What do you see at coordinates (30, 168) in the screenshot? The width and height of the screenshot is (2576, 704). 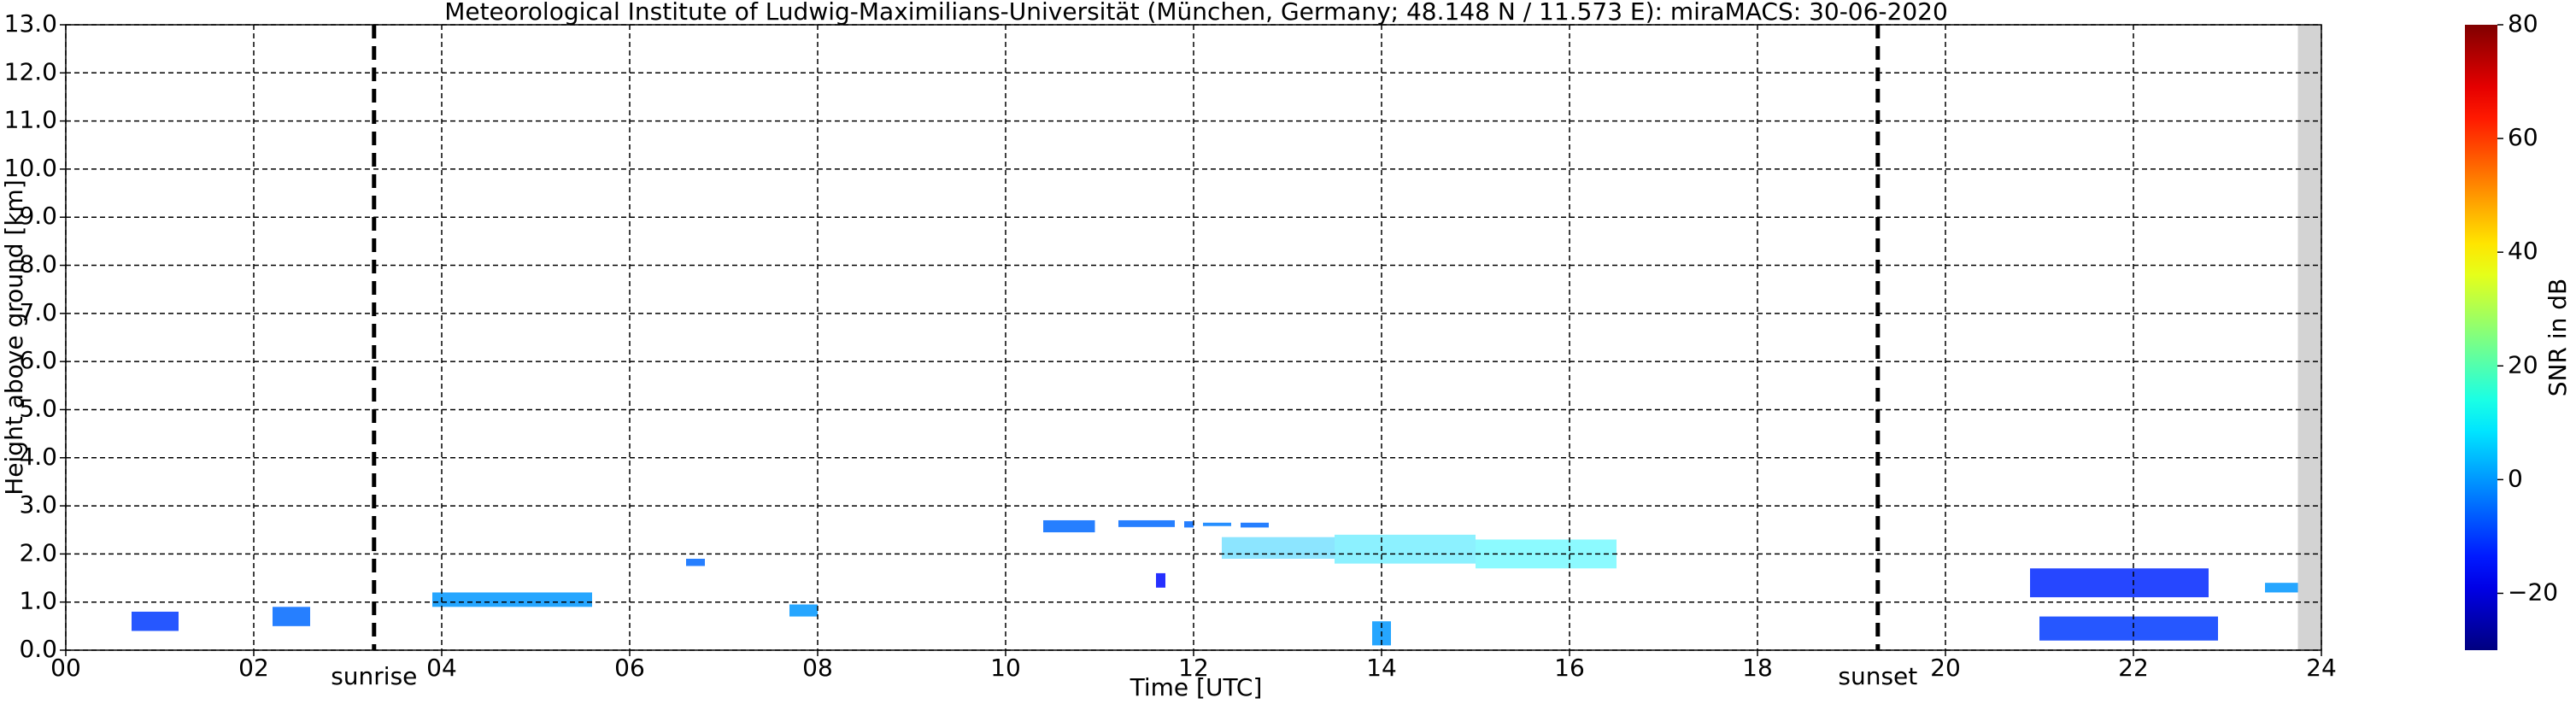 I see `y-tick-label: 10.0` at bounding box center [30, 168].